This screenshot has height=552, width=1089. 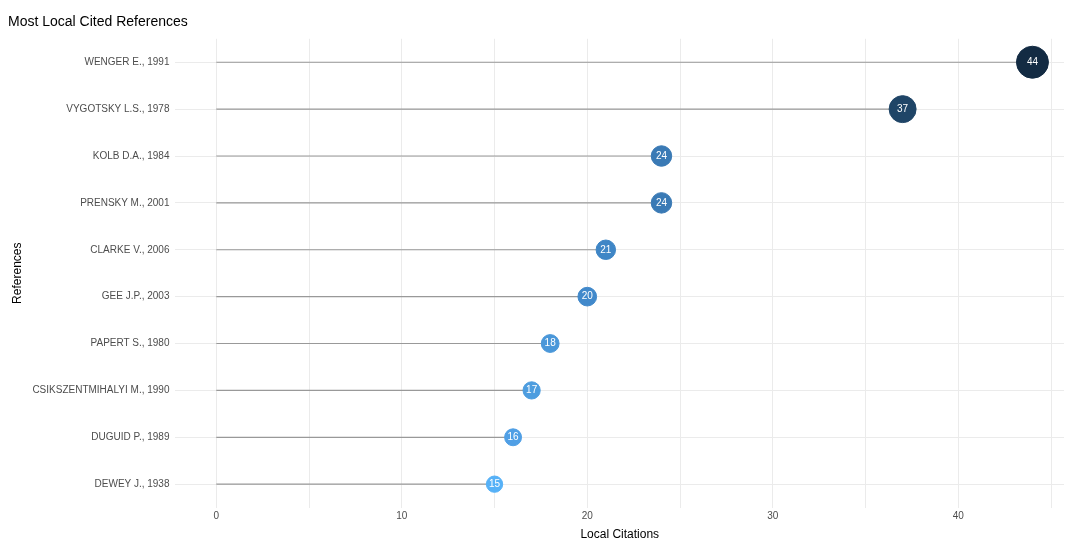 What do you see at coordinates (513, 437) in the screenshot?
I see `data-label: 16` at bounding box center [513, 437].